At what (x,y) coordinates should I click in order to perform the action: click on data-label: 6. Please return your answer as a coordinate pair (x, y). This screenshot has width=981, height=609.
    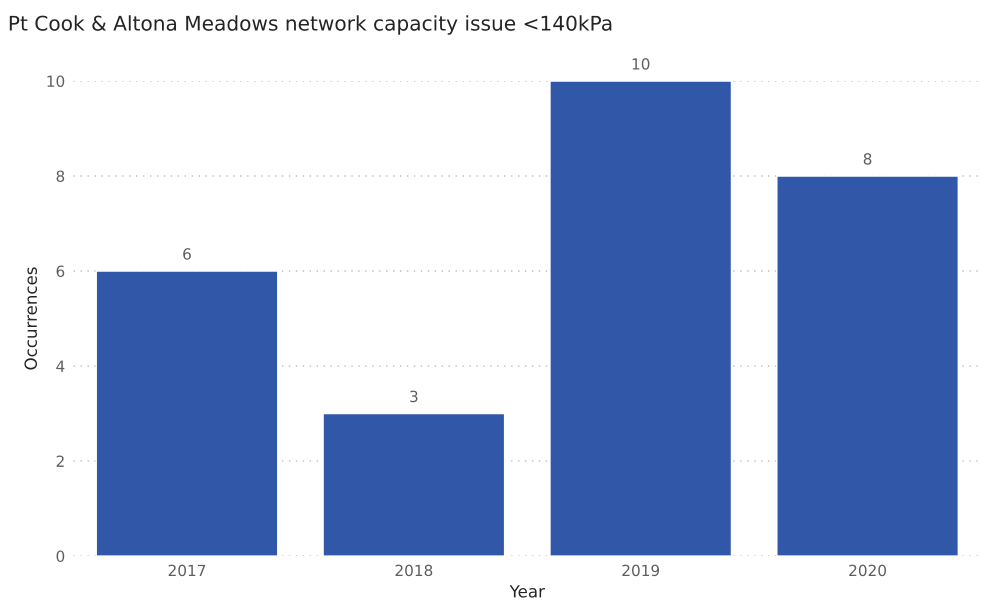
    Looking at the image, I should click on (187, 254).